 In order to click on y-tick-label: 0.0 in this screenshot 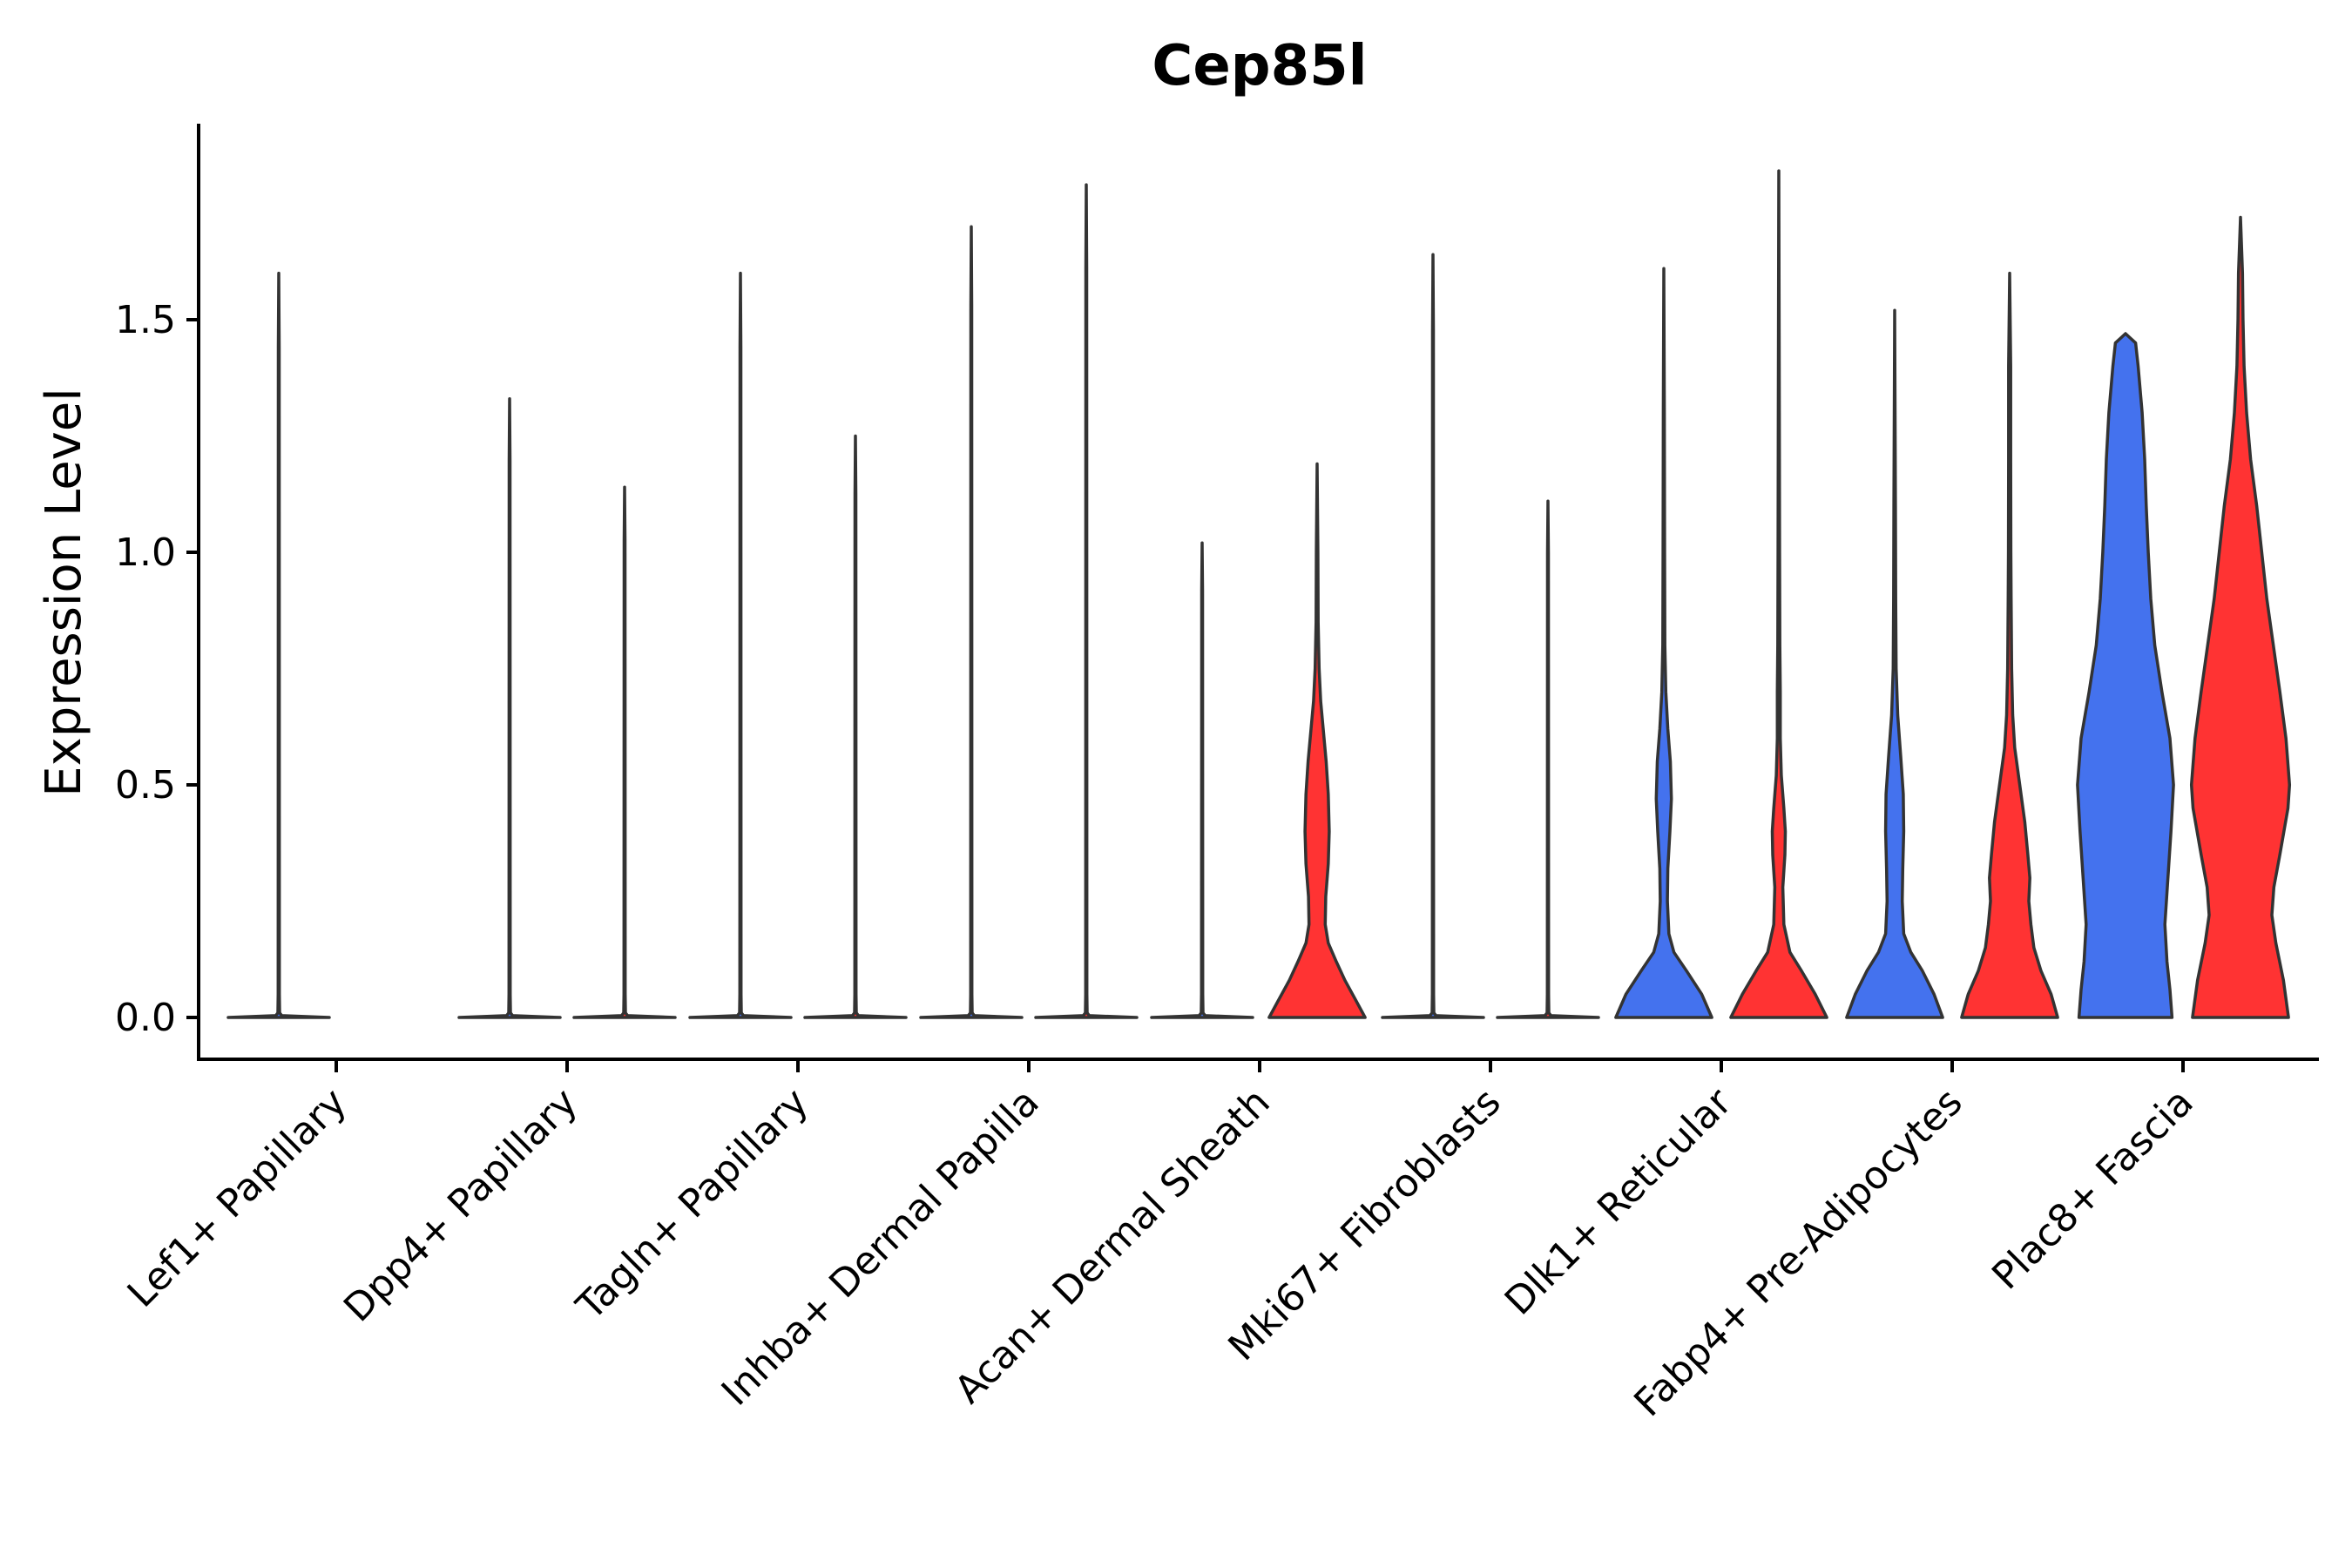, I will do `click(145, 1018)`.